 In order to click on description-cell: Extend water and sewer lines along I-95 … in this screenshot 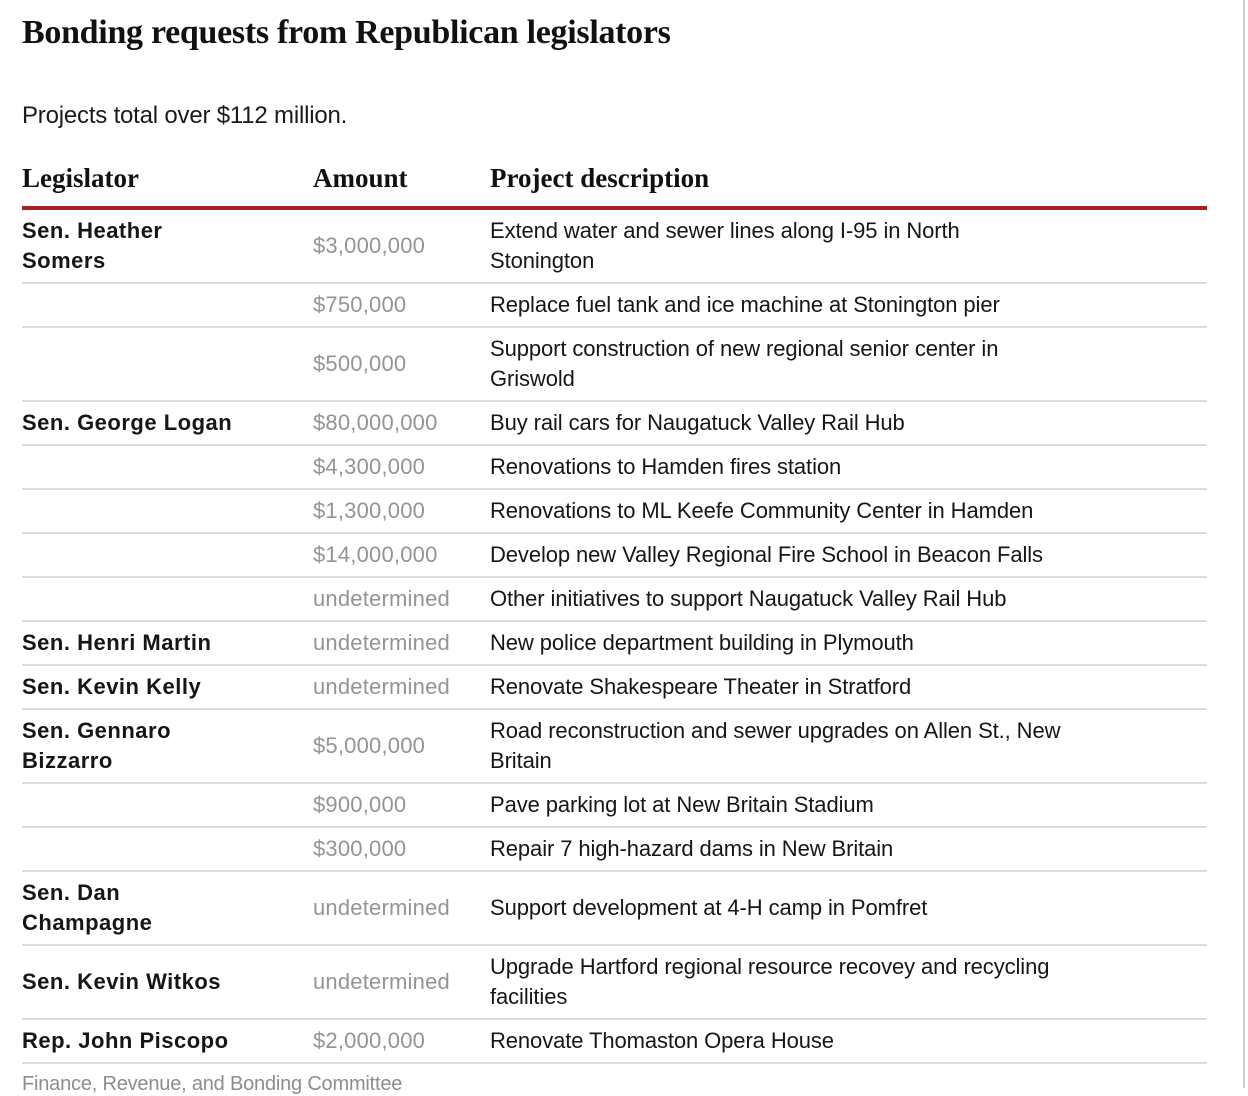, I will do `click(848, 246)`.